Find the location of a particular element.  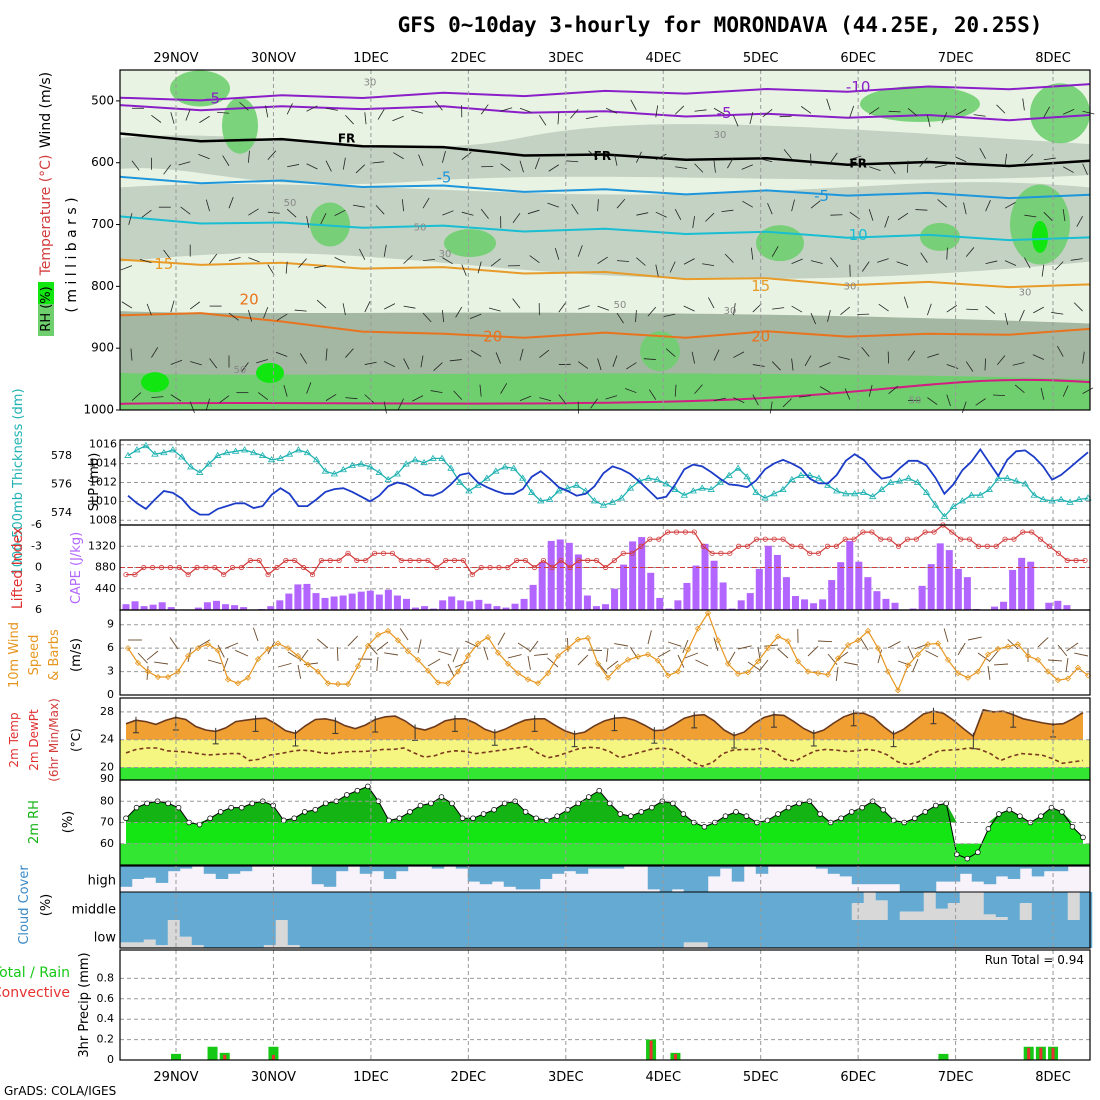

rh-contour-label: 50 is located at coordinates (620, 305).